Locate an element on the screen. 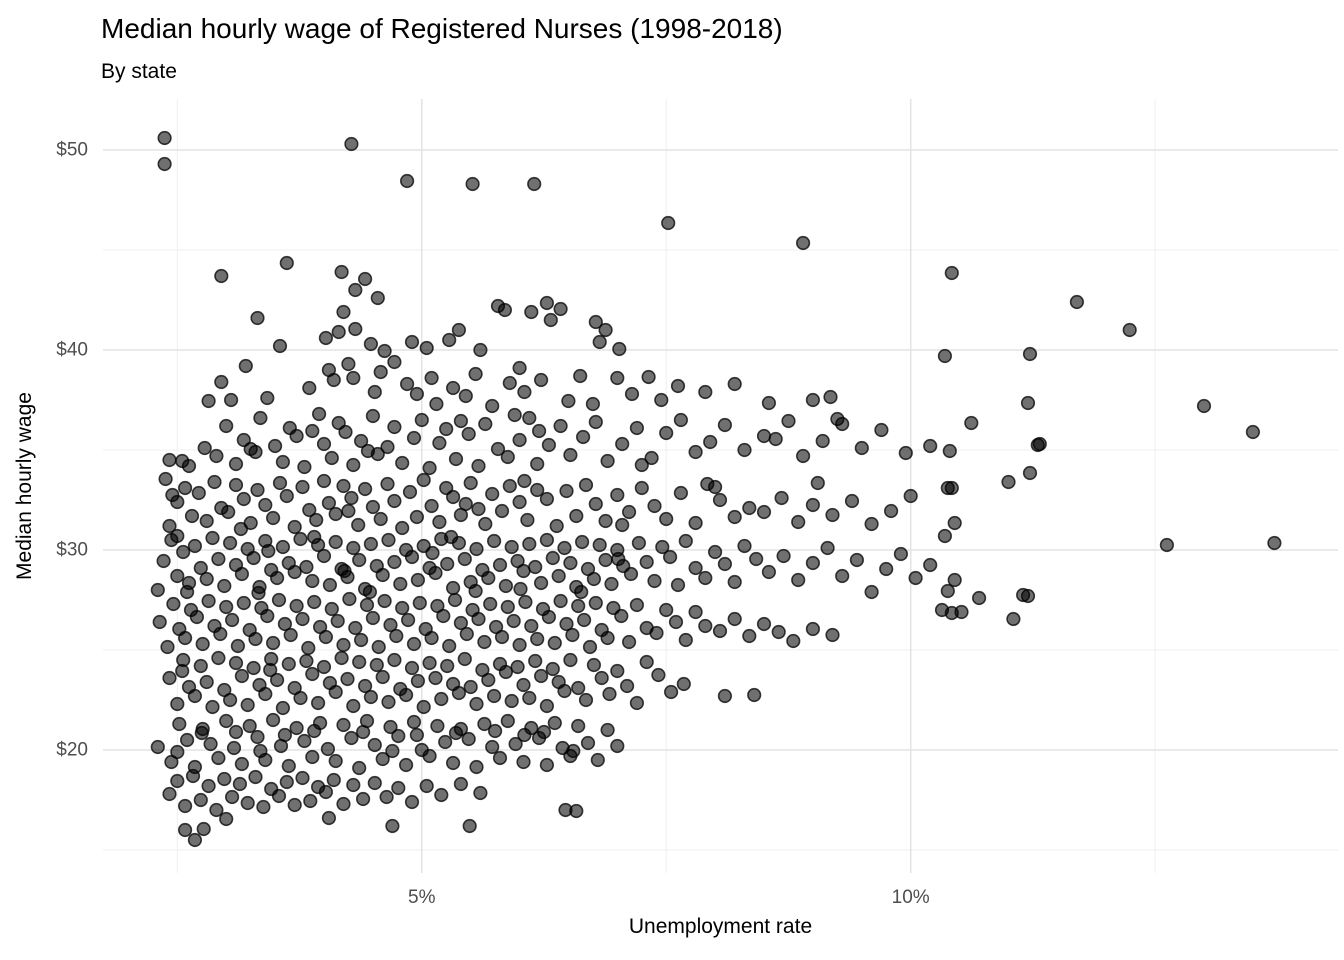 The height and width of the screenshot is (960, 1344). y-tick-label: $30 is located at coordinates (72, 550).